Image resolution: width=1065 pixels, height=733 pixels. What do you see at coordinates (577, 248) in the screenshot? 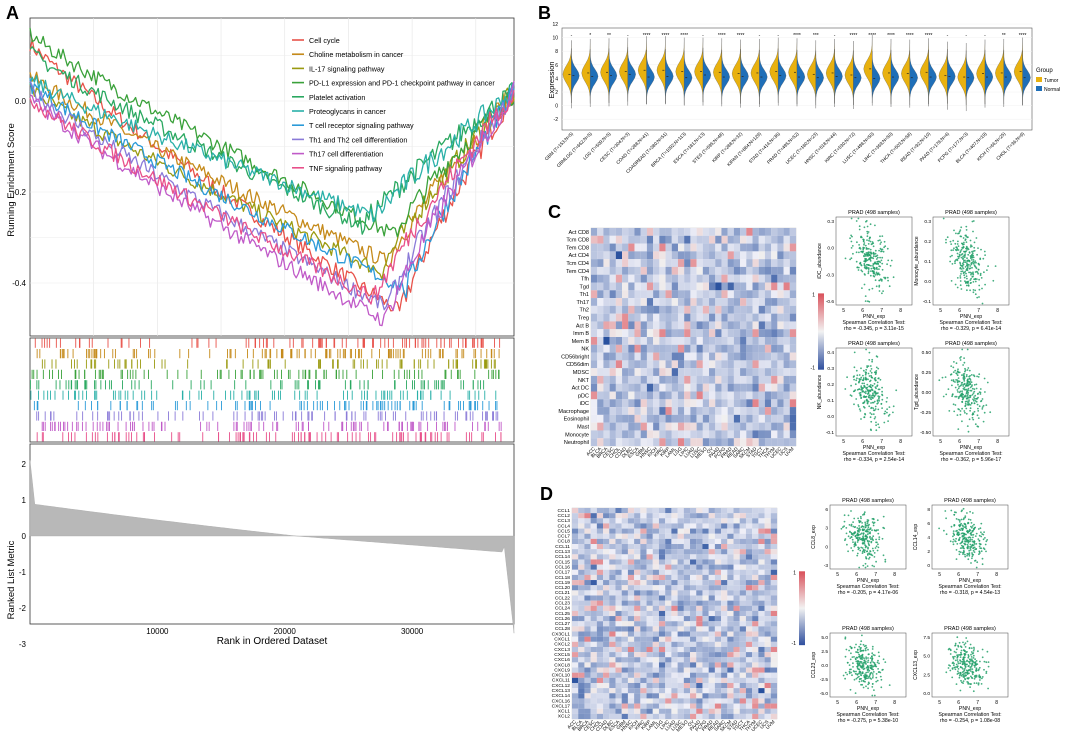
I see `heatmap-row-label: Tem CD8` at bounding box center [577, 248].